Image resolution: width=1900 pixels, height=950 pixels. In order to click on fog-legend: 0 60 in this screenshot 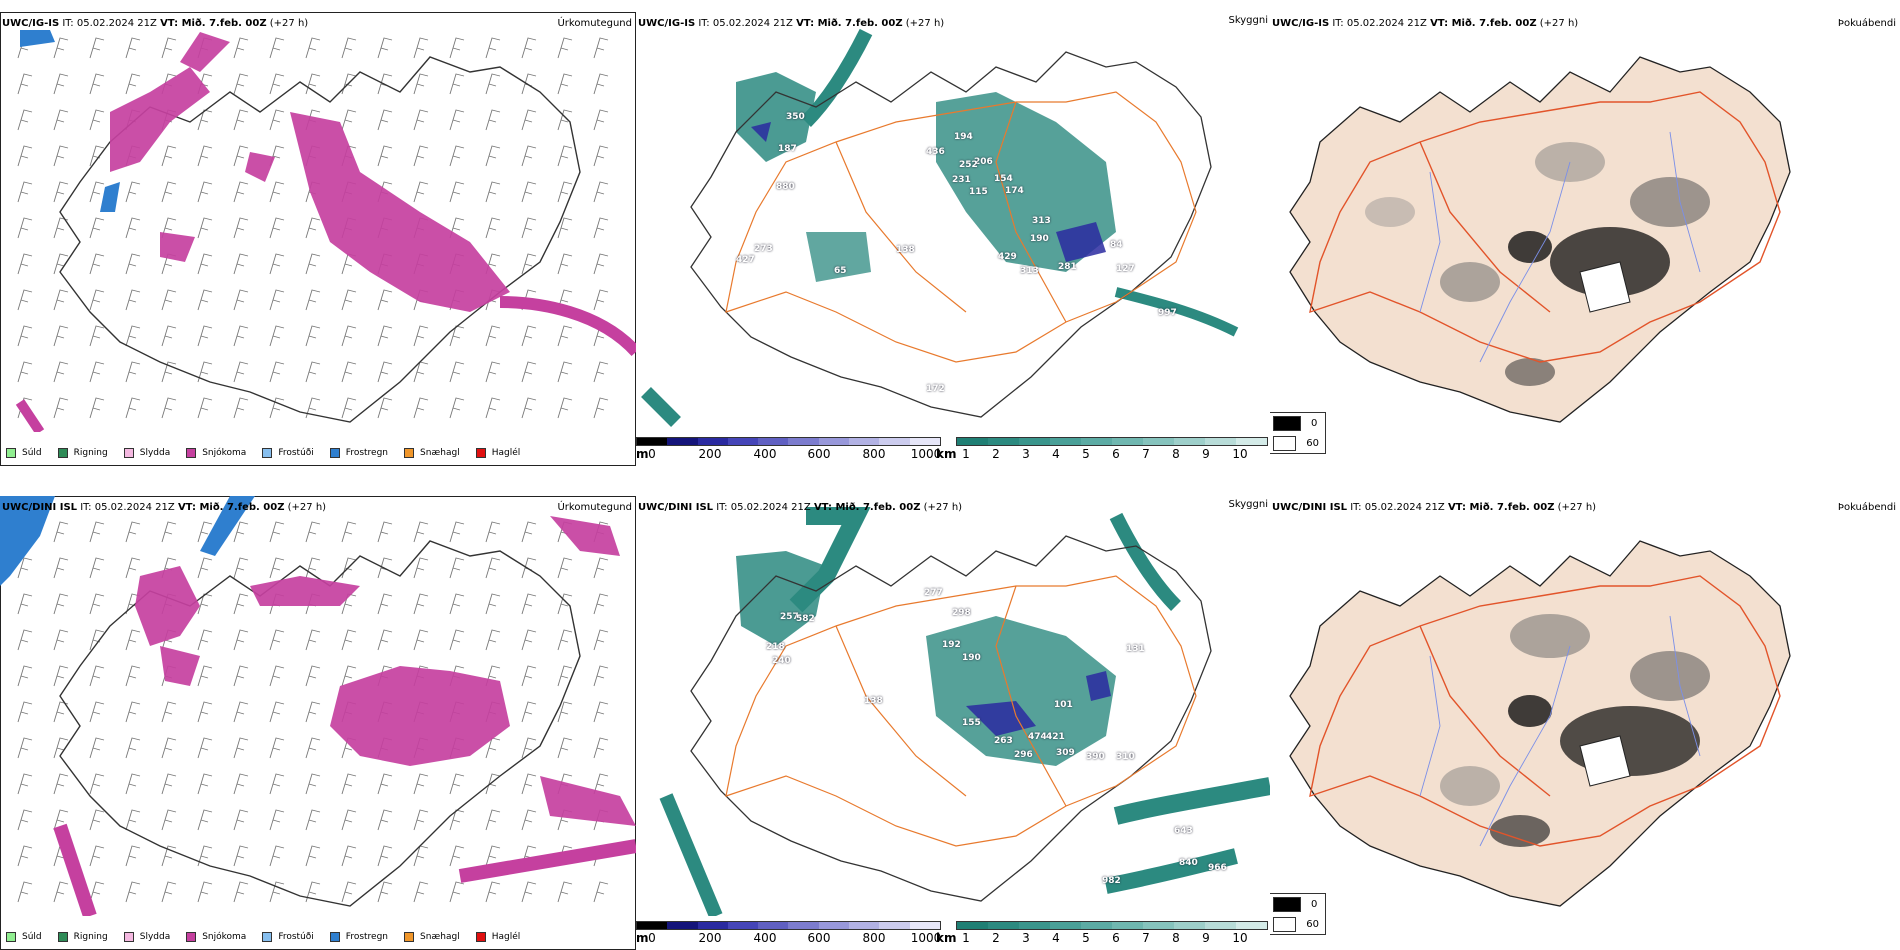, I will do `click(1298, 914)`.